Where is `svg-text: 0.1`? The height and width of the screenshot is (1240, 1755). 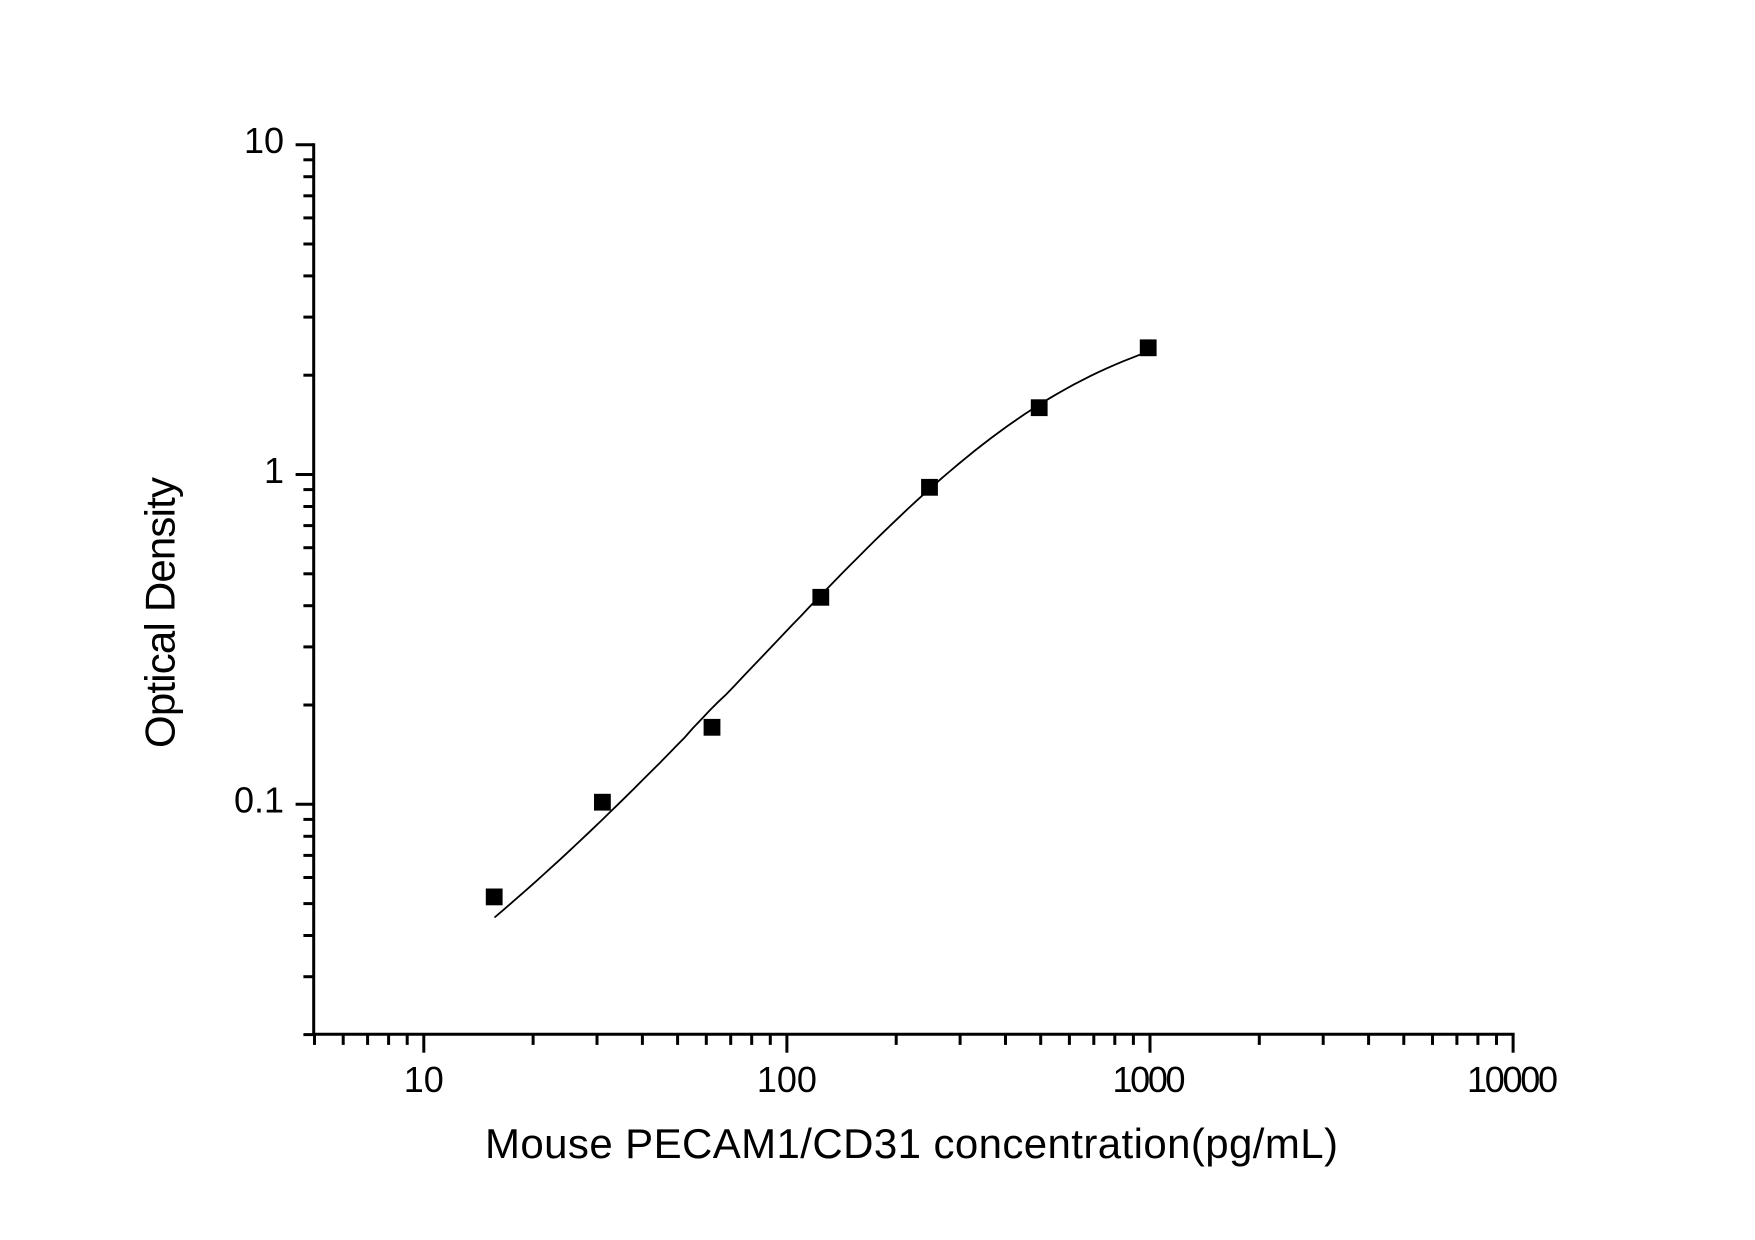 svg-text: 0.1 is located at coordinates (259, 800).